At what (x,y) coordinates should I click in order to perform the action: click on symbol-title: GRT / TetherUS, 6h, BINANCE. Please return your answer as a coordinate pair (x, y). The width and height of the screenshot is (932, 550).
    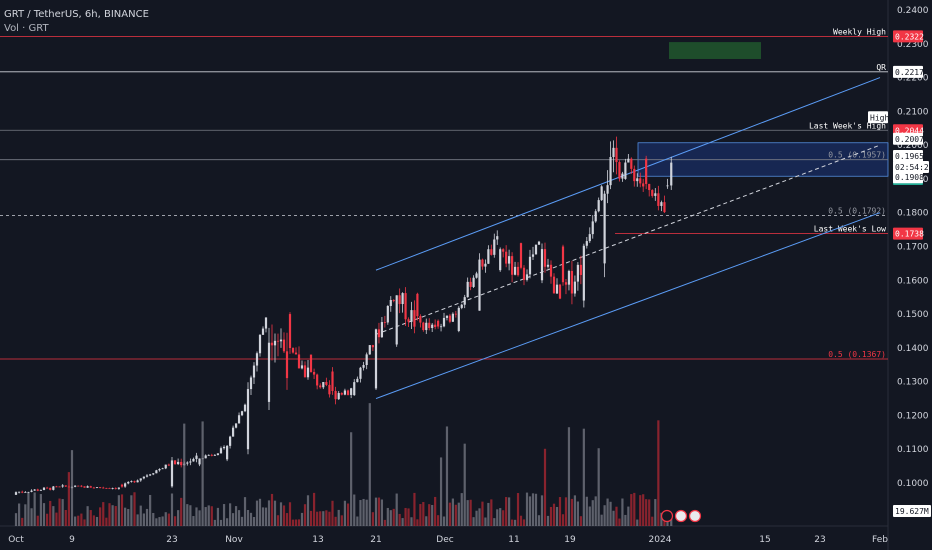
    Looking at the image, I should click on (76, 14).